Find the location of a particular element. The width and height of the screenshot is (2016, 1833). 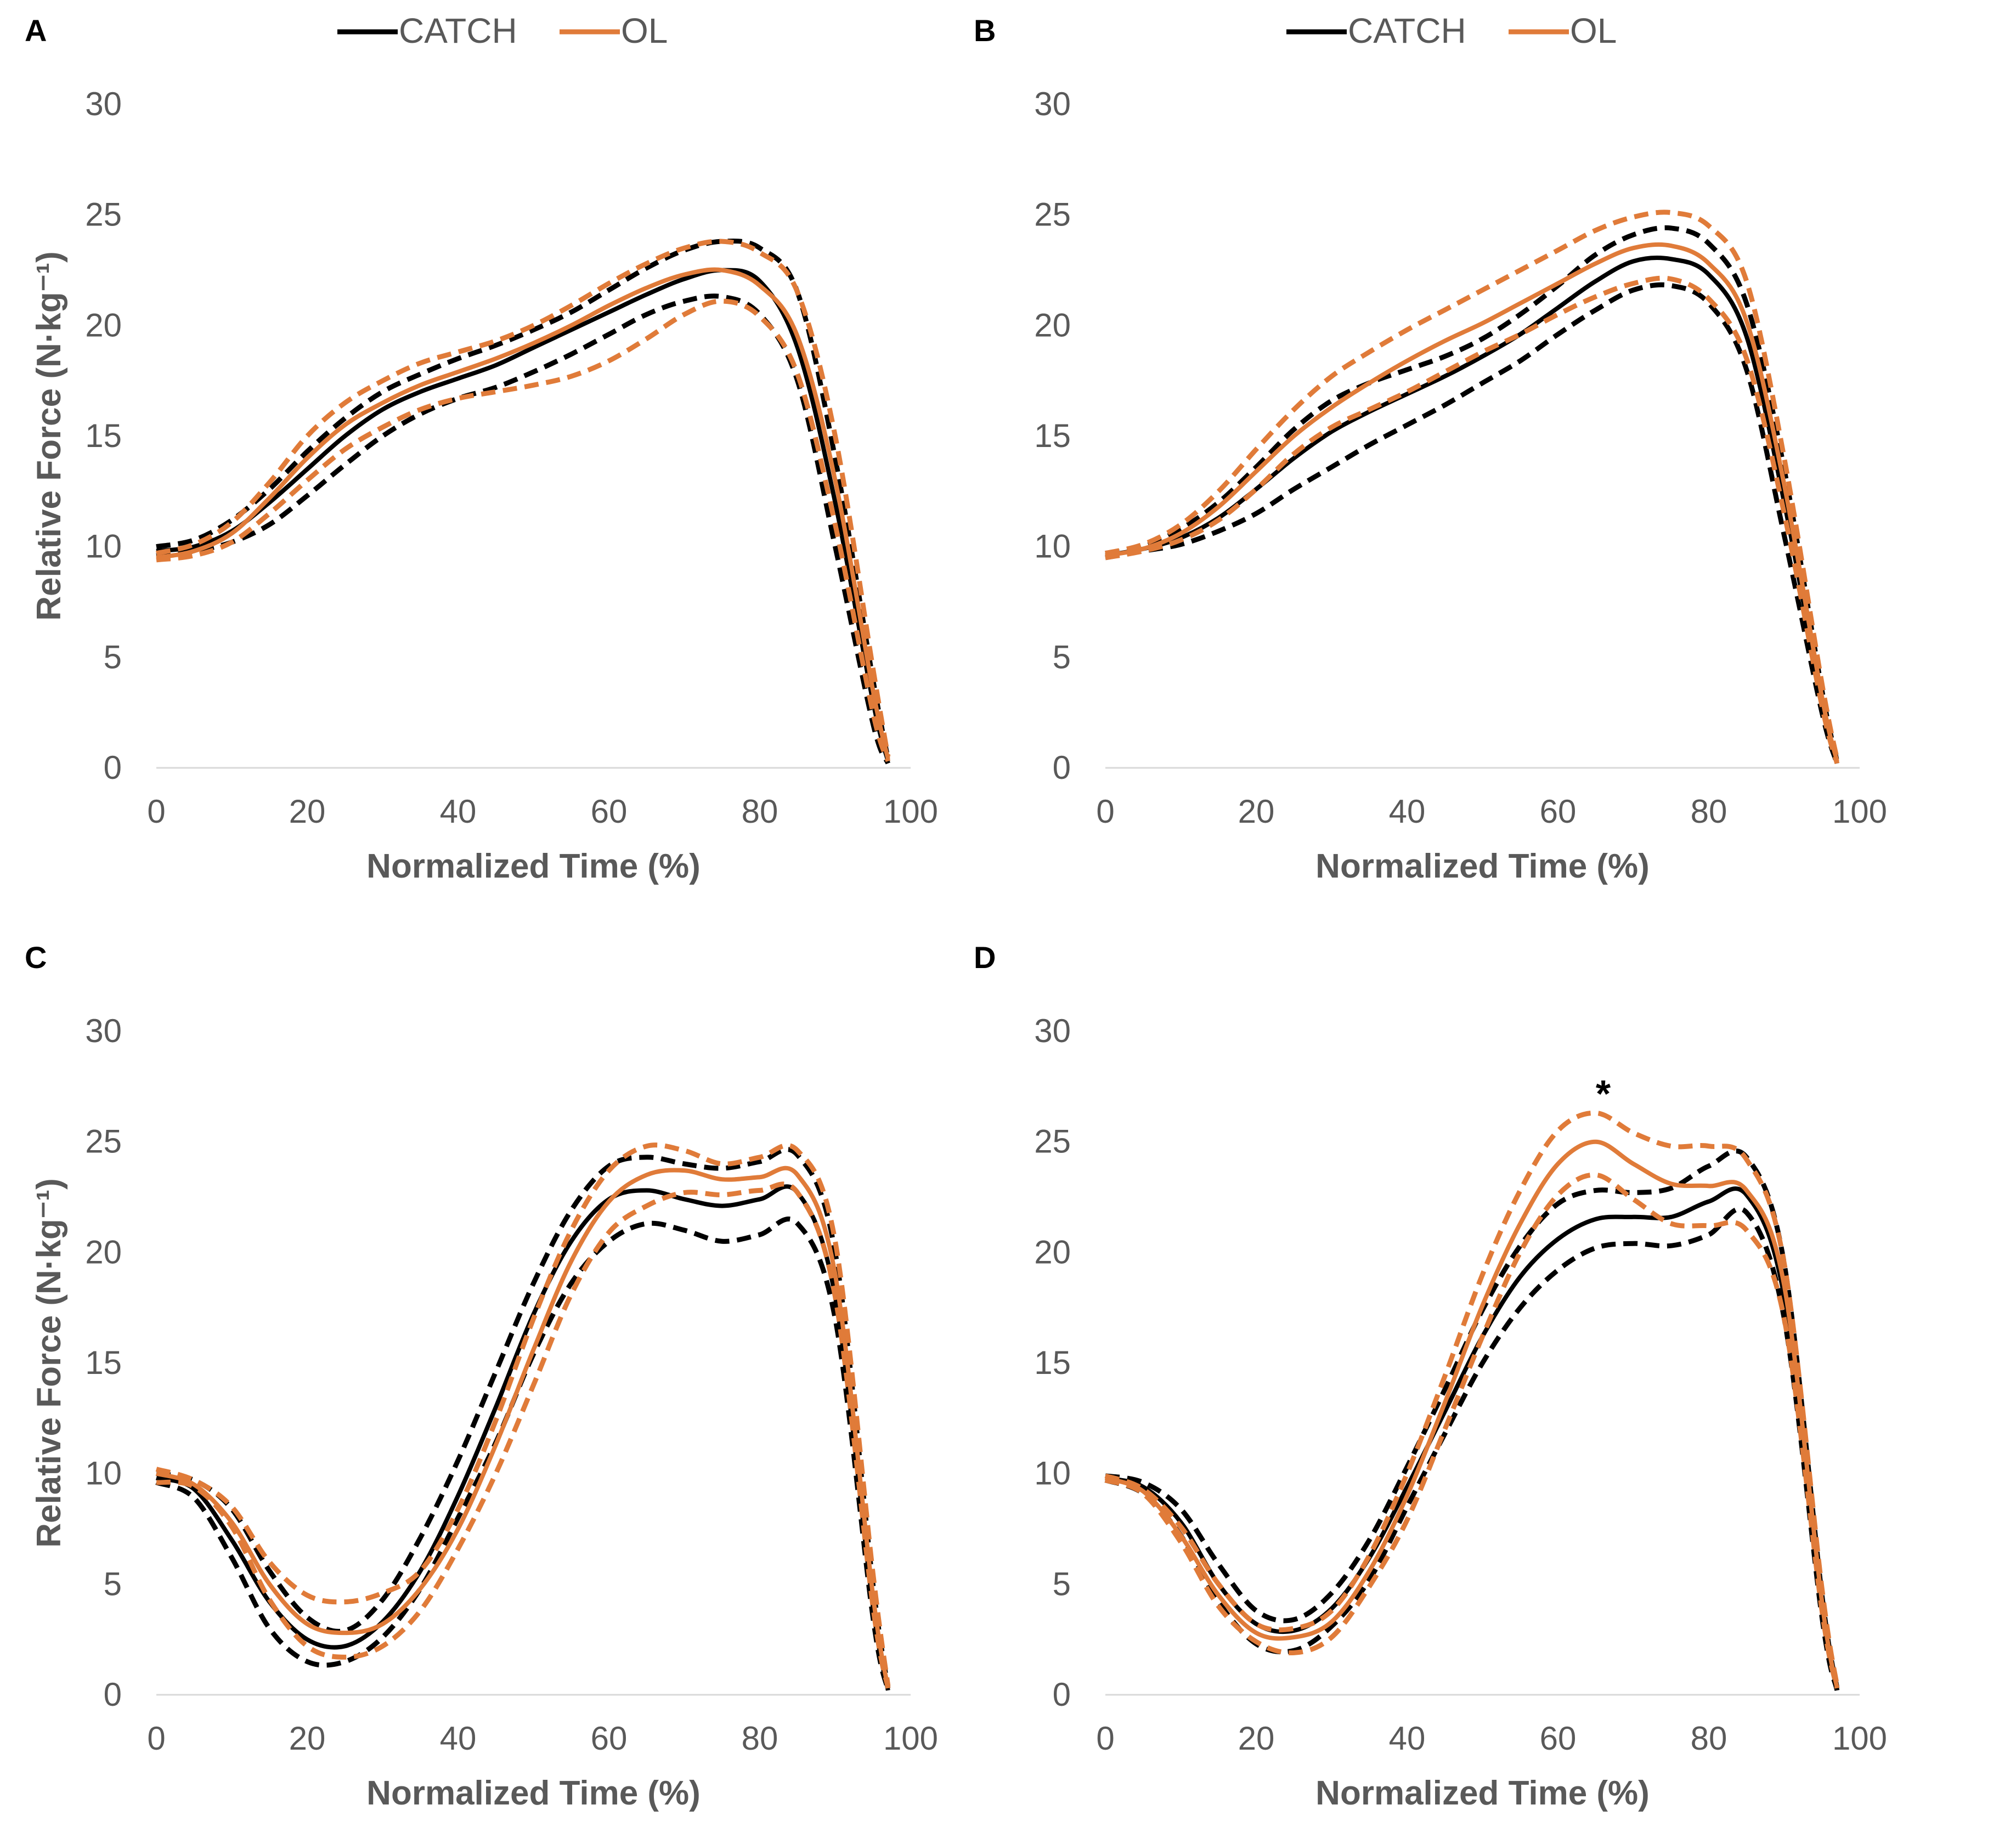

panel-label: D is located at coordinates (985, 958).